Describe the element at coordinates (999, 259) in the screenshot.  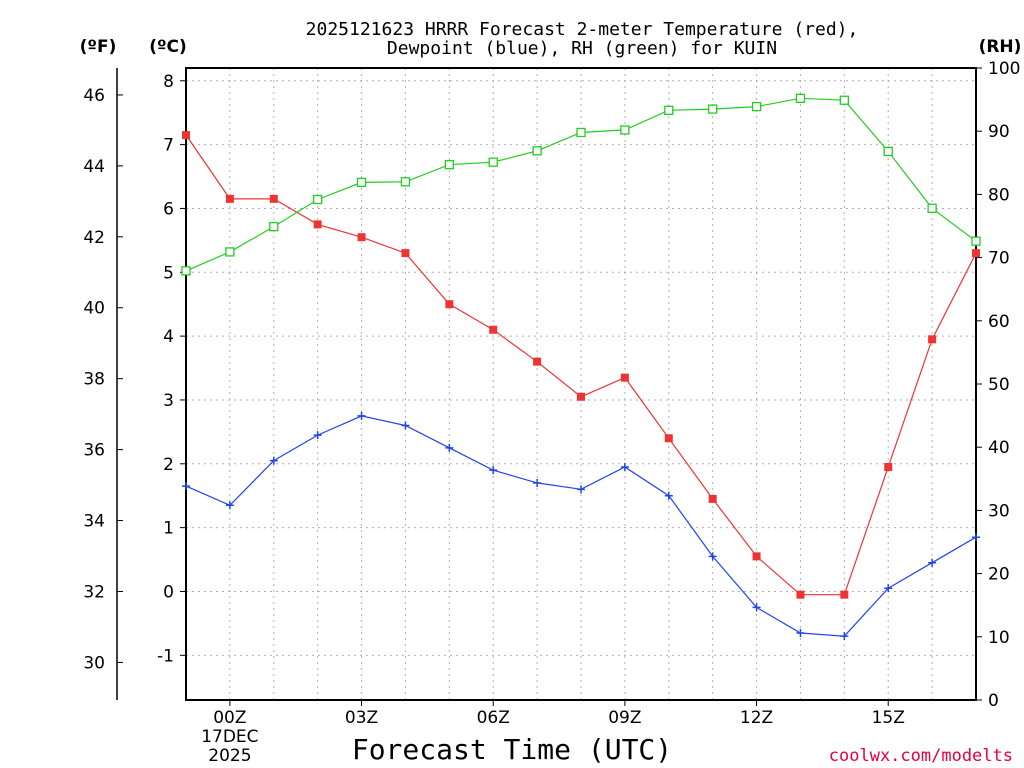
I see `rh-tick-label: 70` at that location.